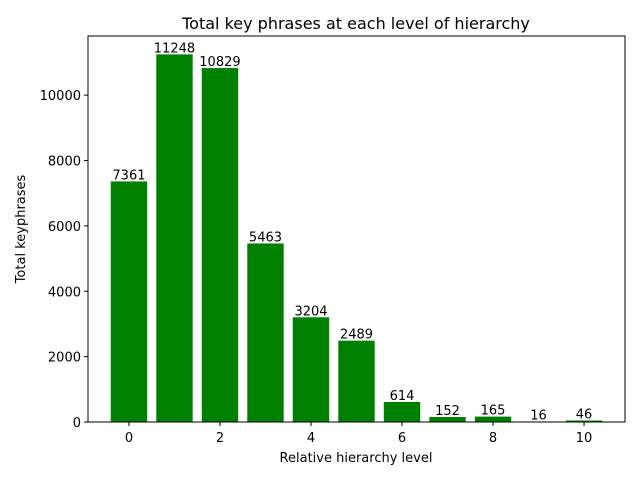 The image size is (640, 480). Describe the element at coordinates (265, 237) in the screenshot. I see `bar-value-label: 5463` at that location.